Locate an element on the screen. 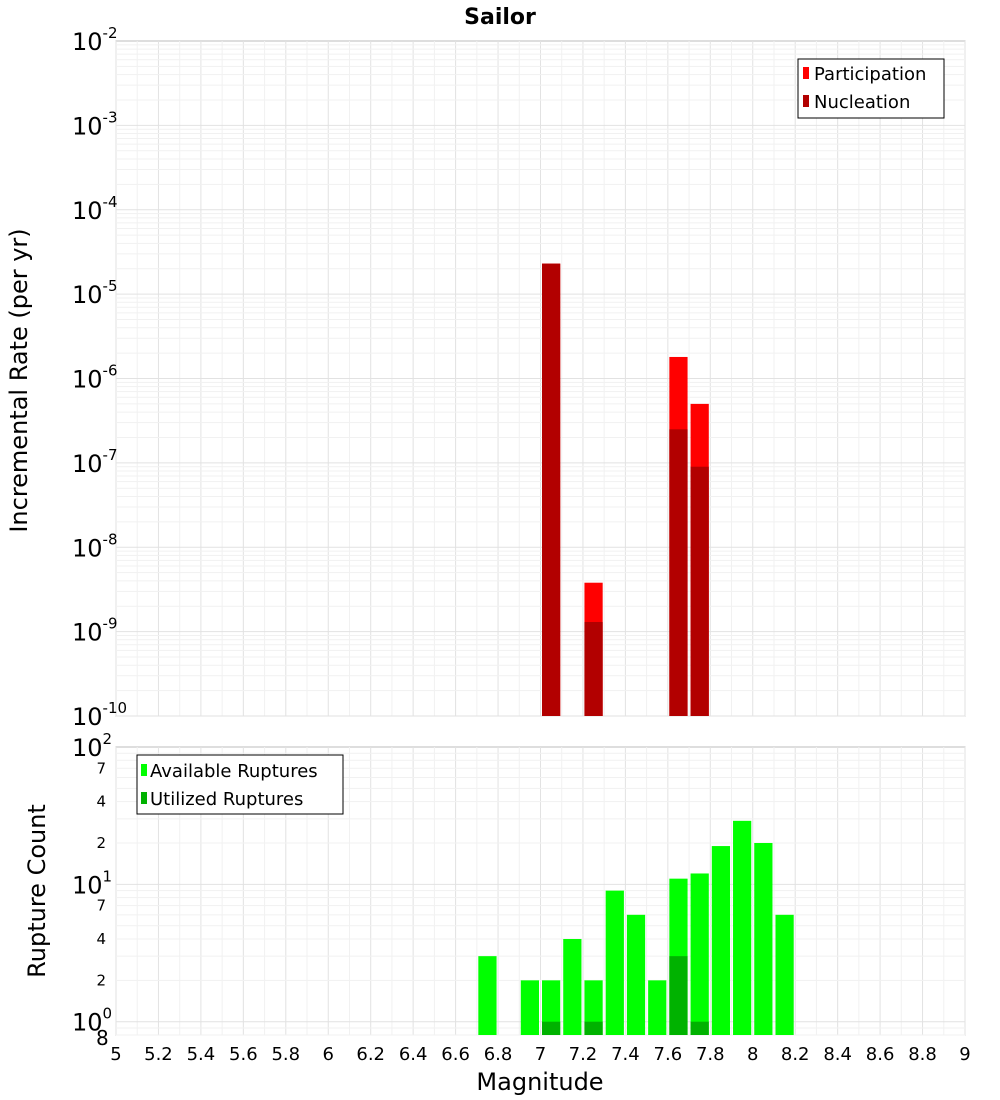 This screenshot has height=1100, width=1000. x-tick-label: 5.6 is located at coordinates (243, 1054).